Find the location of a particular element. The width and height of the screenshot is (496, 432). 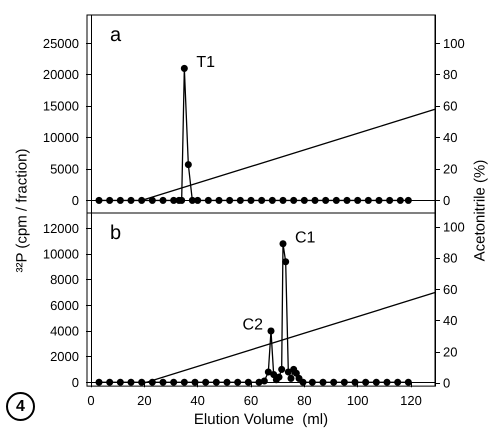

y-axis-title: ³²P (cpm / fraction) is located at coordinates (21, 210).